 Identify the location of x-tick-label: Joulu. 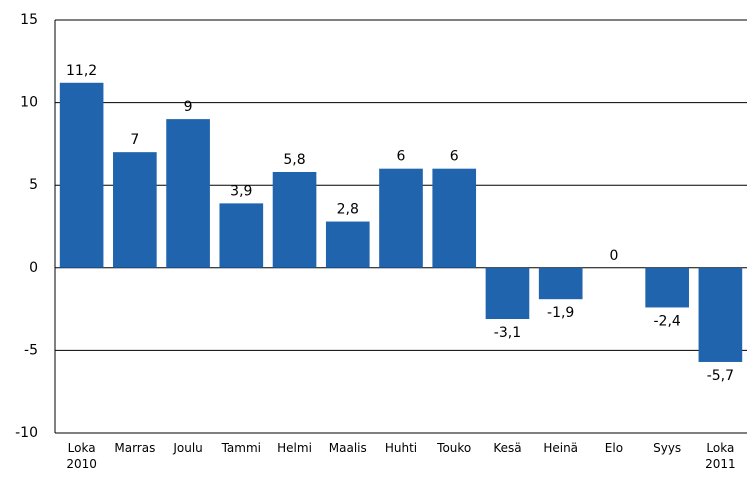
(188, 448).